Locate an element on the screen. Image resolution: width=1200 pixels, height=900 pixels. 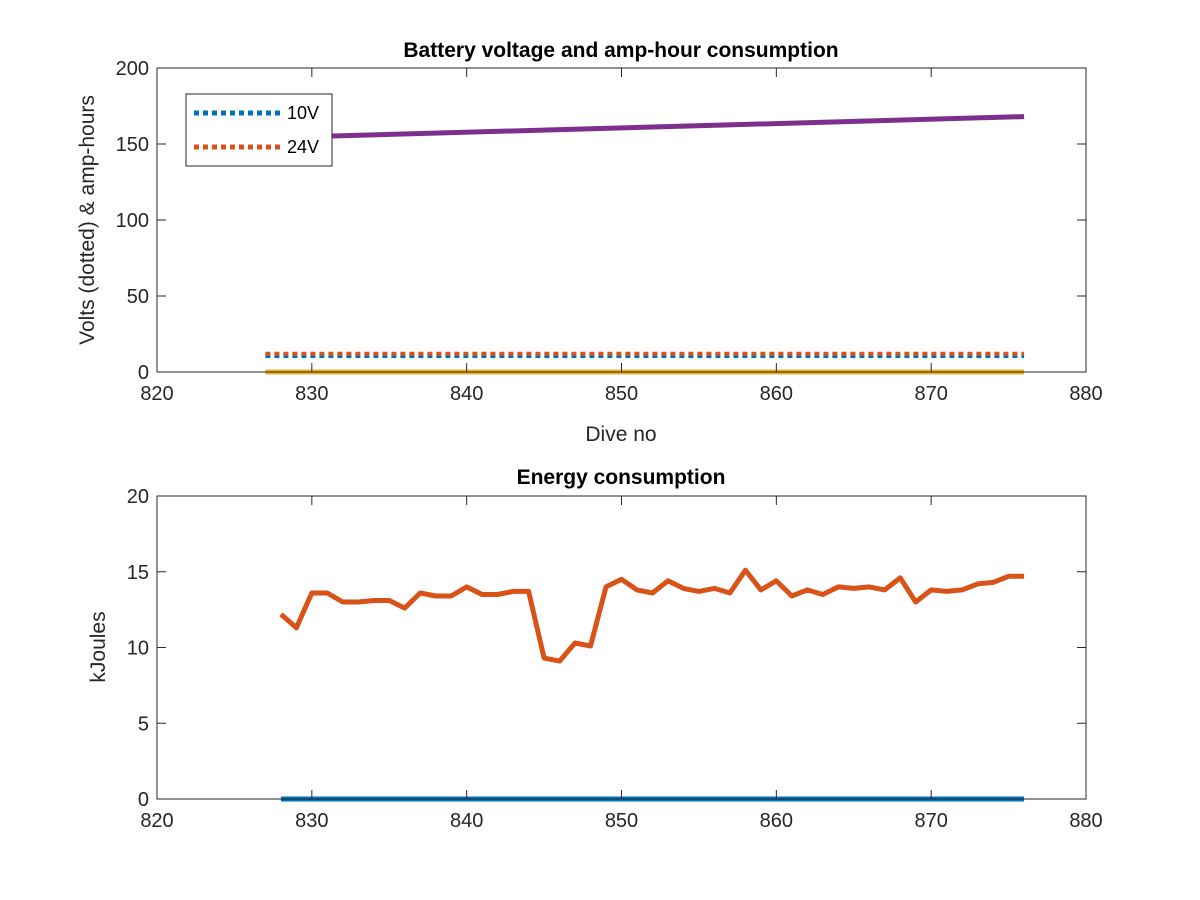
energy-plot-ylabel: kJoules is located at coordinates (98, 646).